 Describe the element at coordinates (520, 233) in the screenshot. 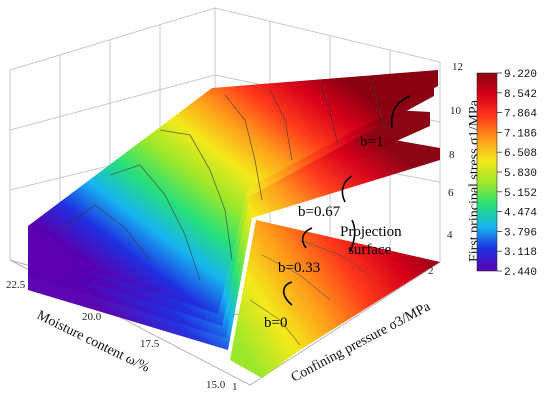

I see `colorbar-tick-label: 3.796` at that location.